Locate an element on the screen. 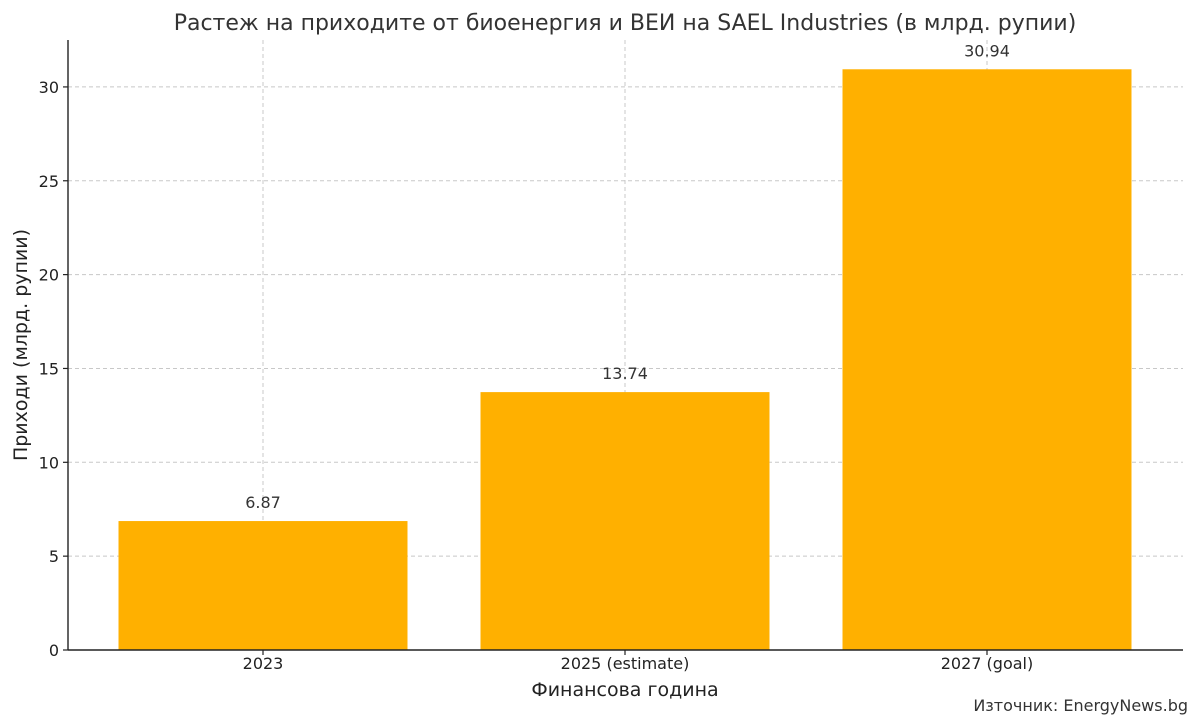  x-tick-label: 2023 is located at coordinates (263, 663).